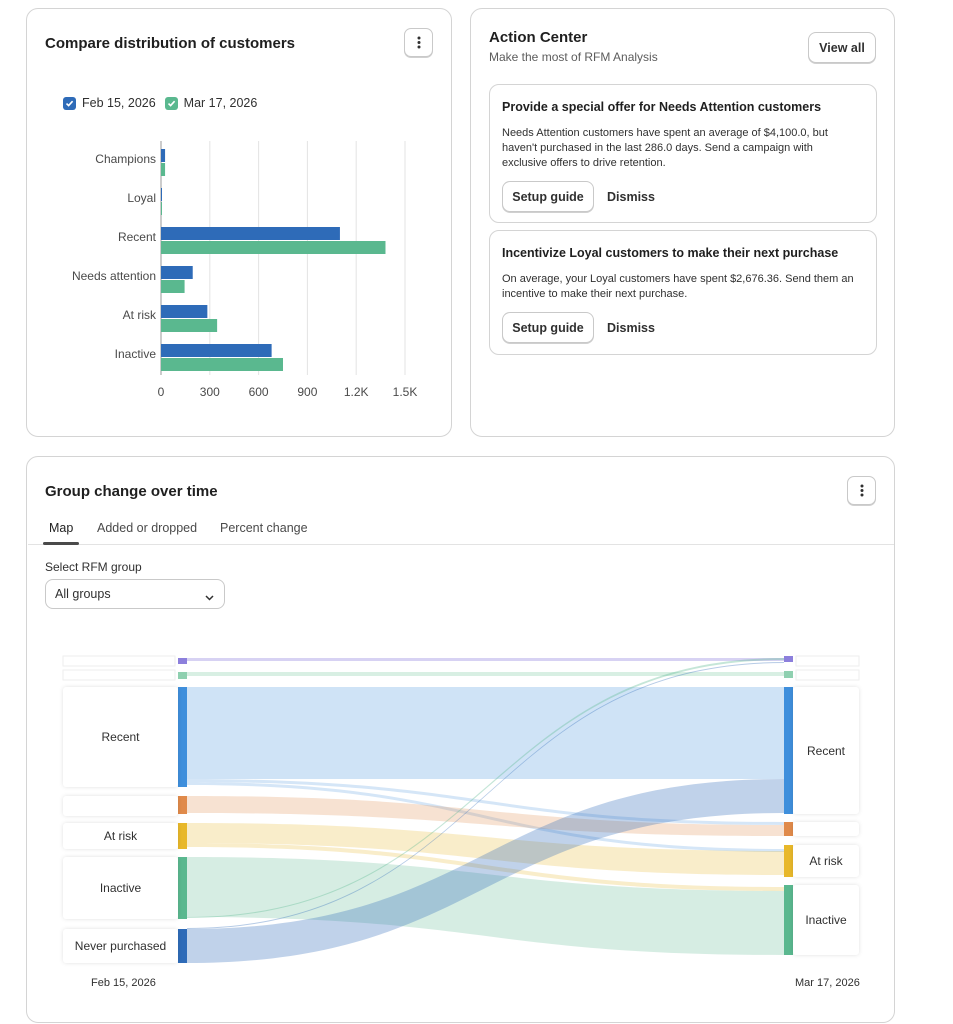  I want to click on sankey-right-label-inactive: Inactive, so click(826, 920).